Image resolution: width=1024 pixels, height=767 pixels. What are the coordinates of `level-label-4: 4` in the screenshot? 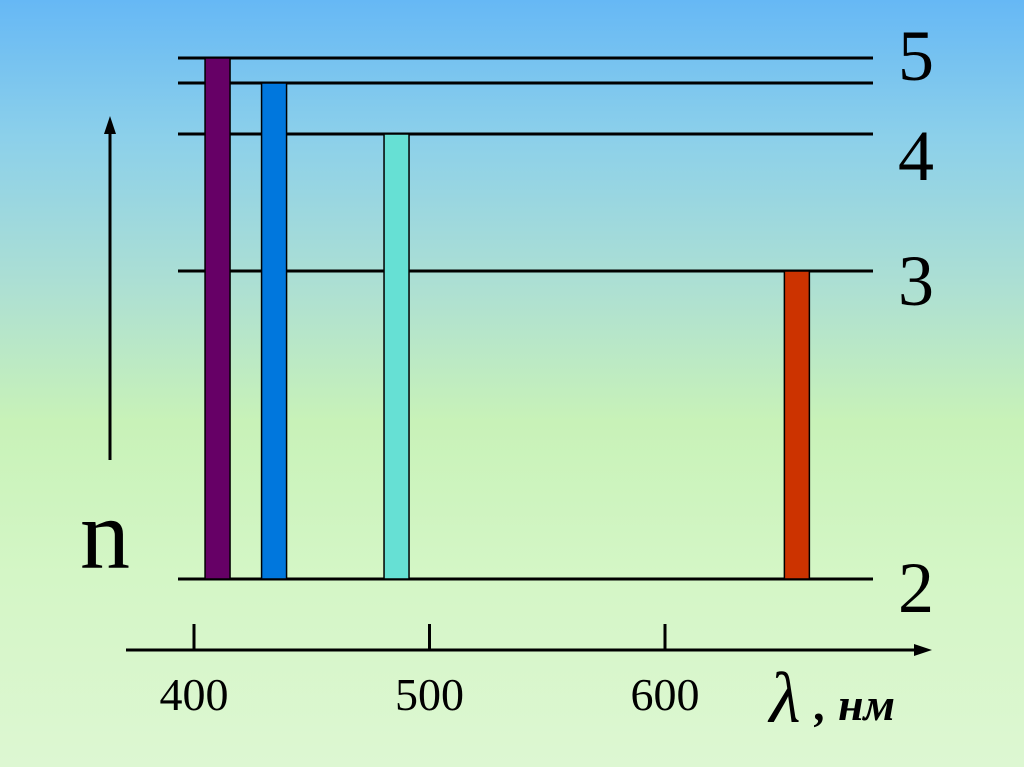 It's located at (916, 156).